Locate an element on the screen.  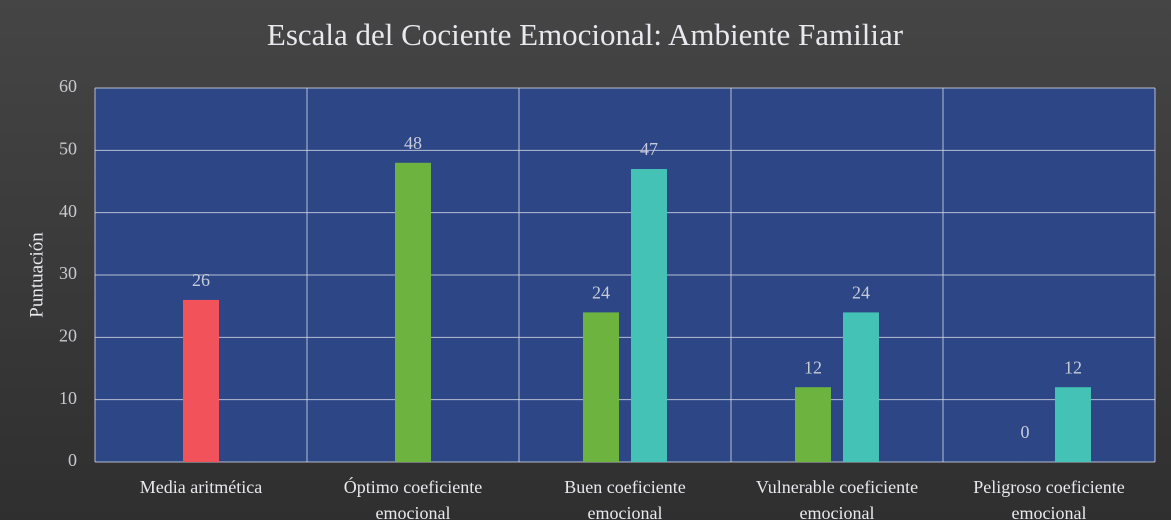
y-tick-label: 0 is located at coordinates (72, 460).